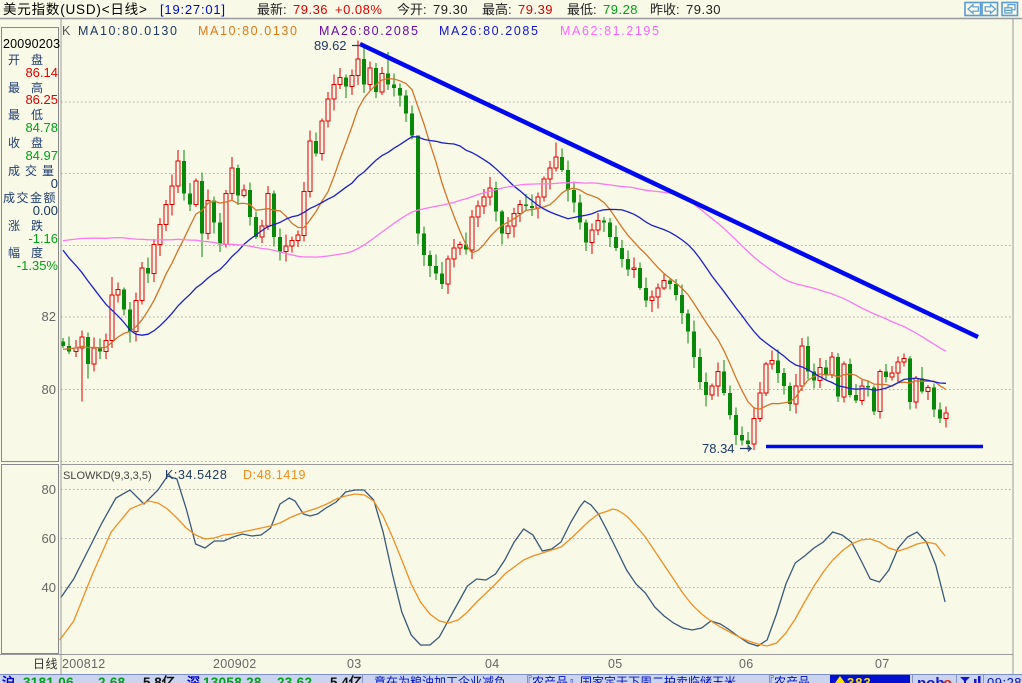 The height and width of the screenshot is (683, 1022). Describe the element at coordinates (294, 679) in the screenshot. I see `svg-text: 23.62` at that location.